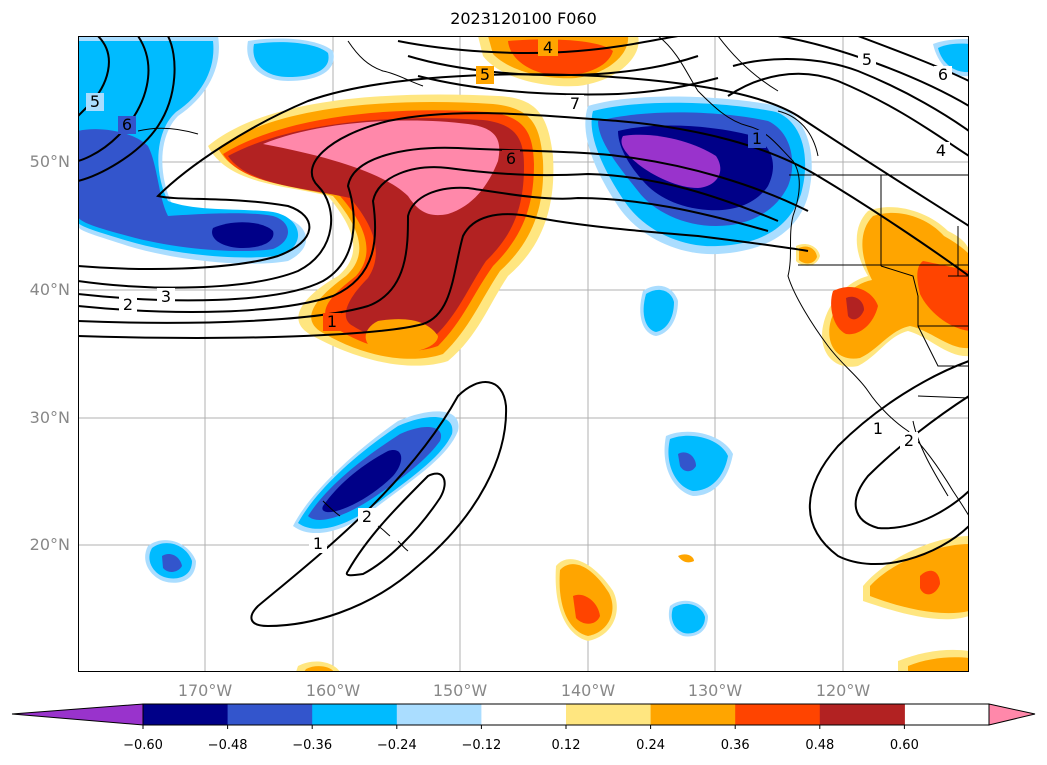 The image size is (1047, 765). What do you see at coordinates (523, 18) in the screenshot?
I see `map-title: 2023120100 F060` at bounding box center [523, 18].